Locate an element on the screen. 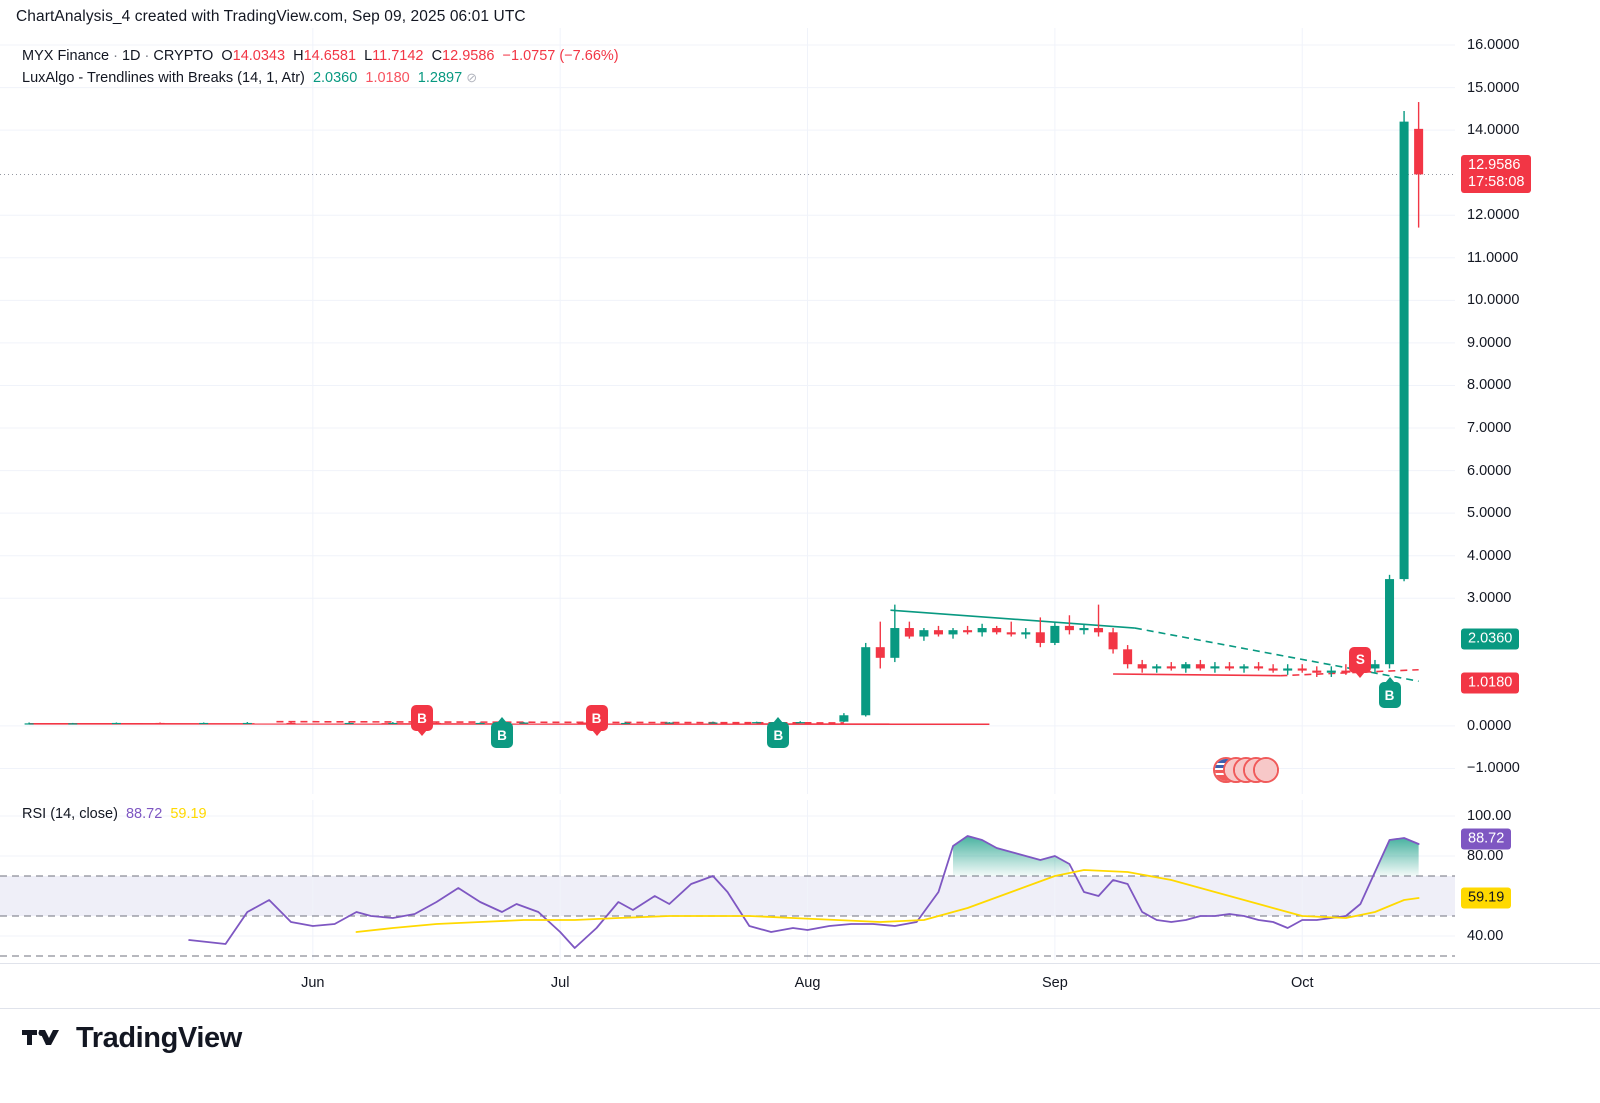  indicator-value-2: 1.0180 is located at coordinates (387, 78).